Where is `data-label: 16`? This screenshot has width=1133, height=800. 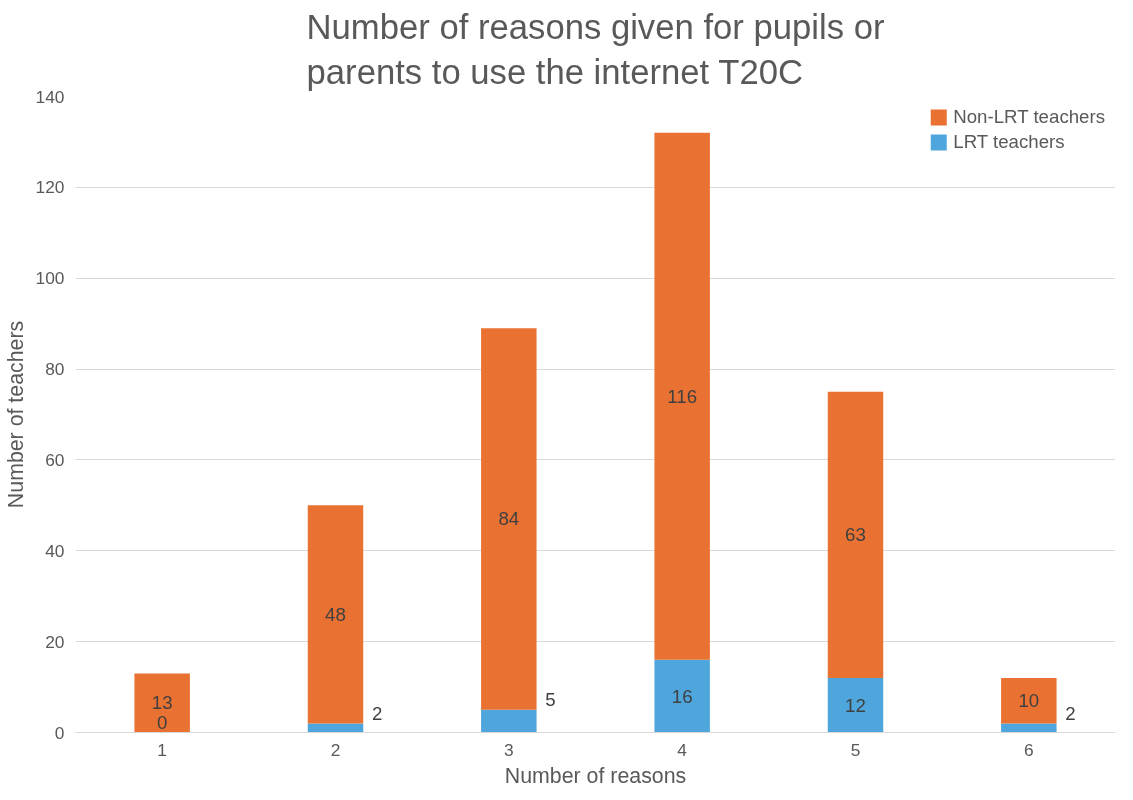
data-label: 16 is located at coordinates (682, 696).